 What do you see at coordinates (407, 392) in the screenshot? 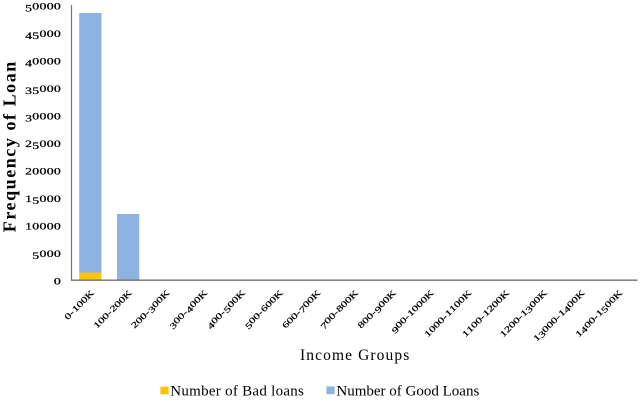
I see `svg-text: Number of Good Loans` at bounding box center [407, 392].